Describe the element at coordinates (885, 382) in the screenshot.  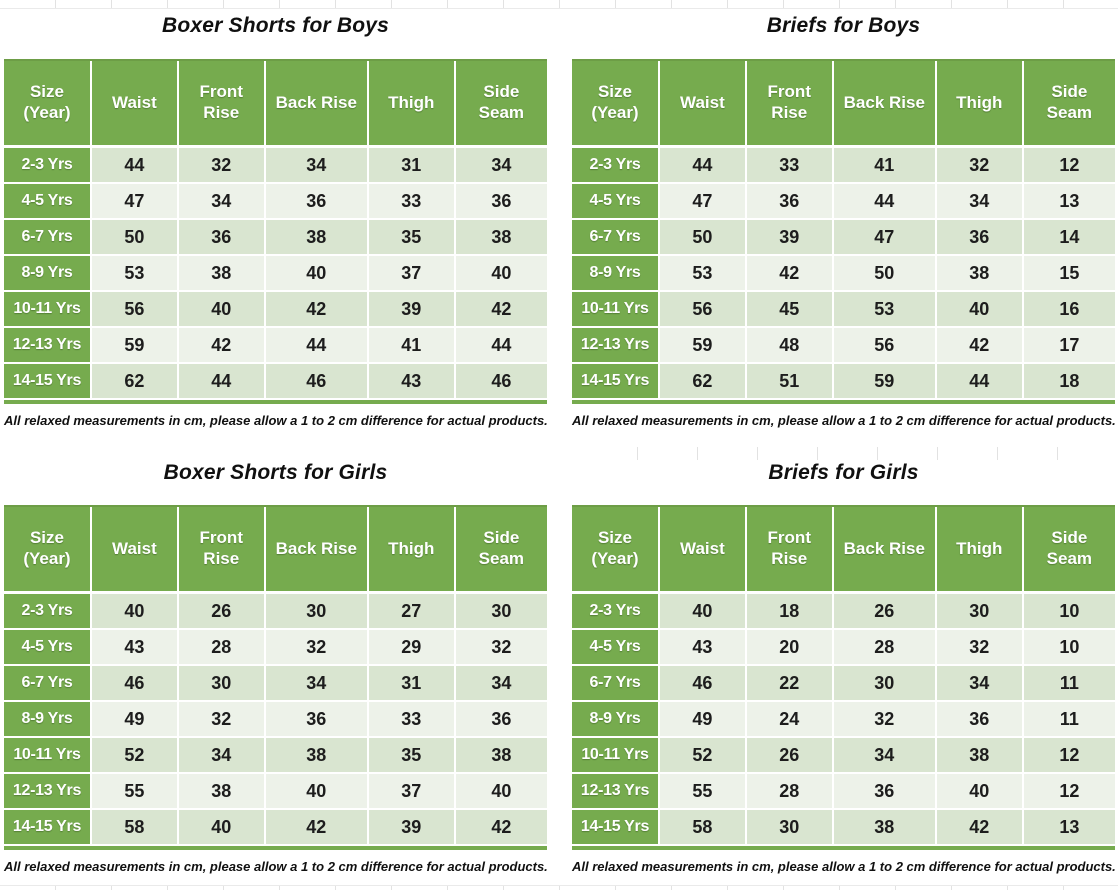
I see `value-cell: 59` at that location.